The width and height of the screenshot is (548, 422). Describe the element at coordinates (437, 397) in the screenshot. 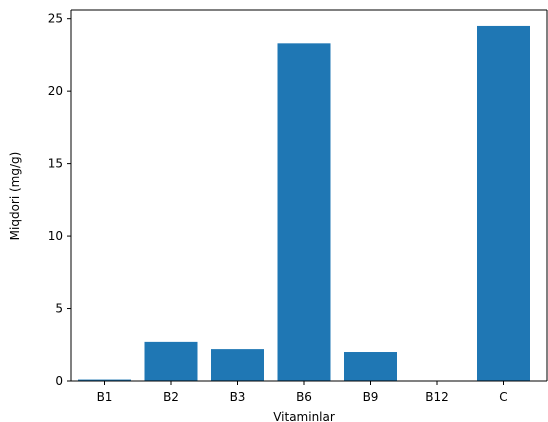

I see `x-tick-label: B12` at that location.